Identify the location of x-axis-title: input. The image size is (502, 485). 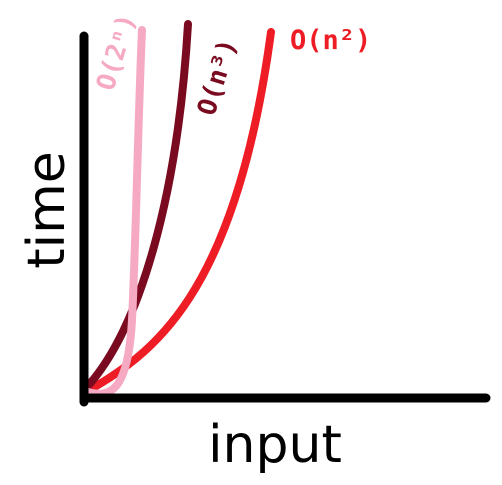
(275, 445).